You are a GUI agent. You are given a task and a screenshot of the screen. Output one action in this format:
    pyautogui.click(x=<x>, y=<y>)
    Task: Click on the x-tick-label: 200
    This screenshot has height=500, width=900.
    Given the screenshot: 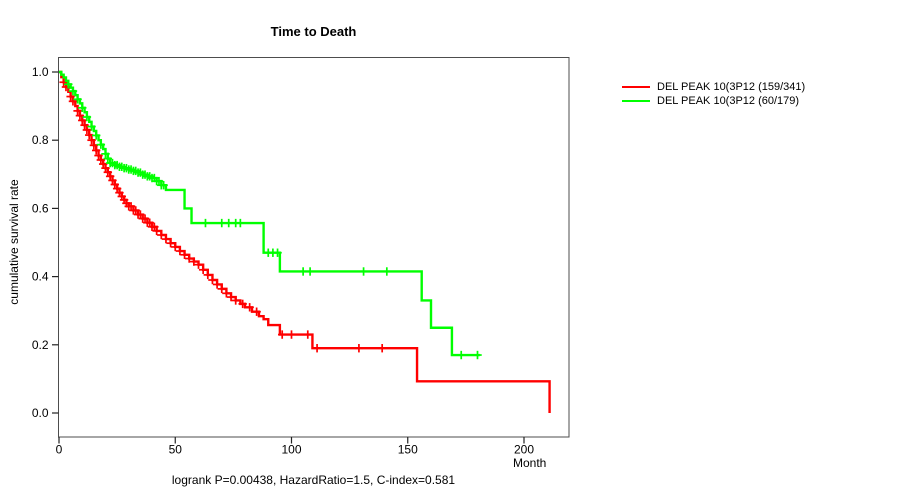 What is the action you would take?
    pyautogui.click(x=524, y=450)
    